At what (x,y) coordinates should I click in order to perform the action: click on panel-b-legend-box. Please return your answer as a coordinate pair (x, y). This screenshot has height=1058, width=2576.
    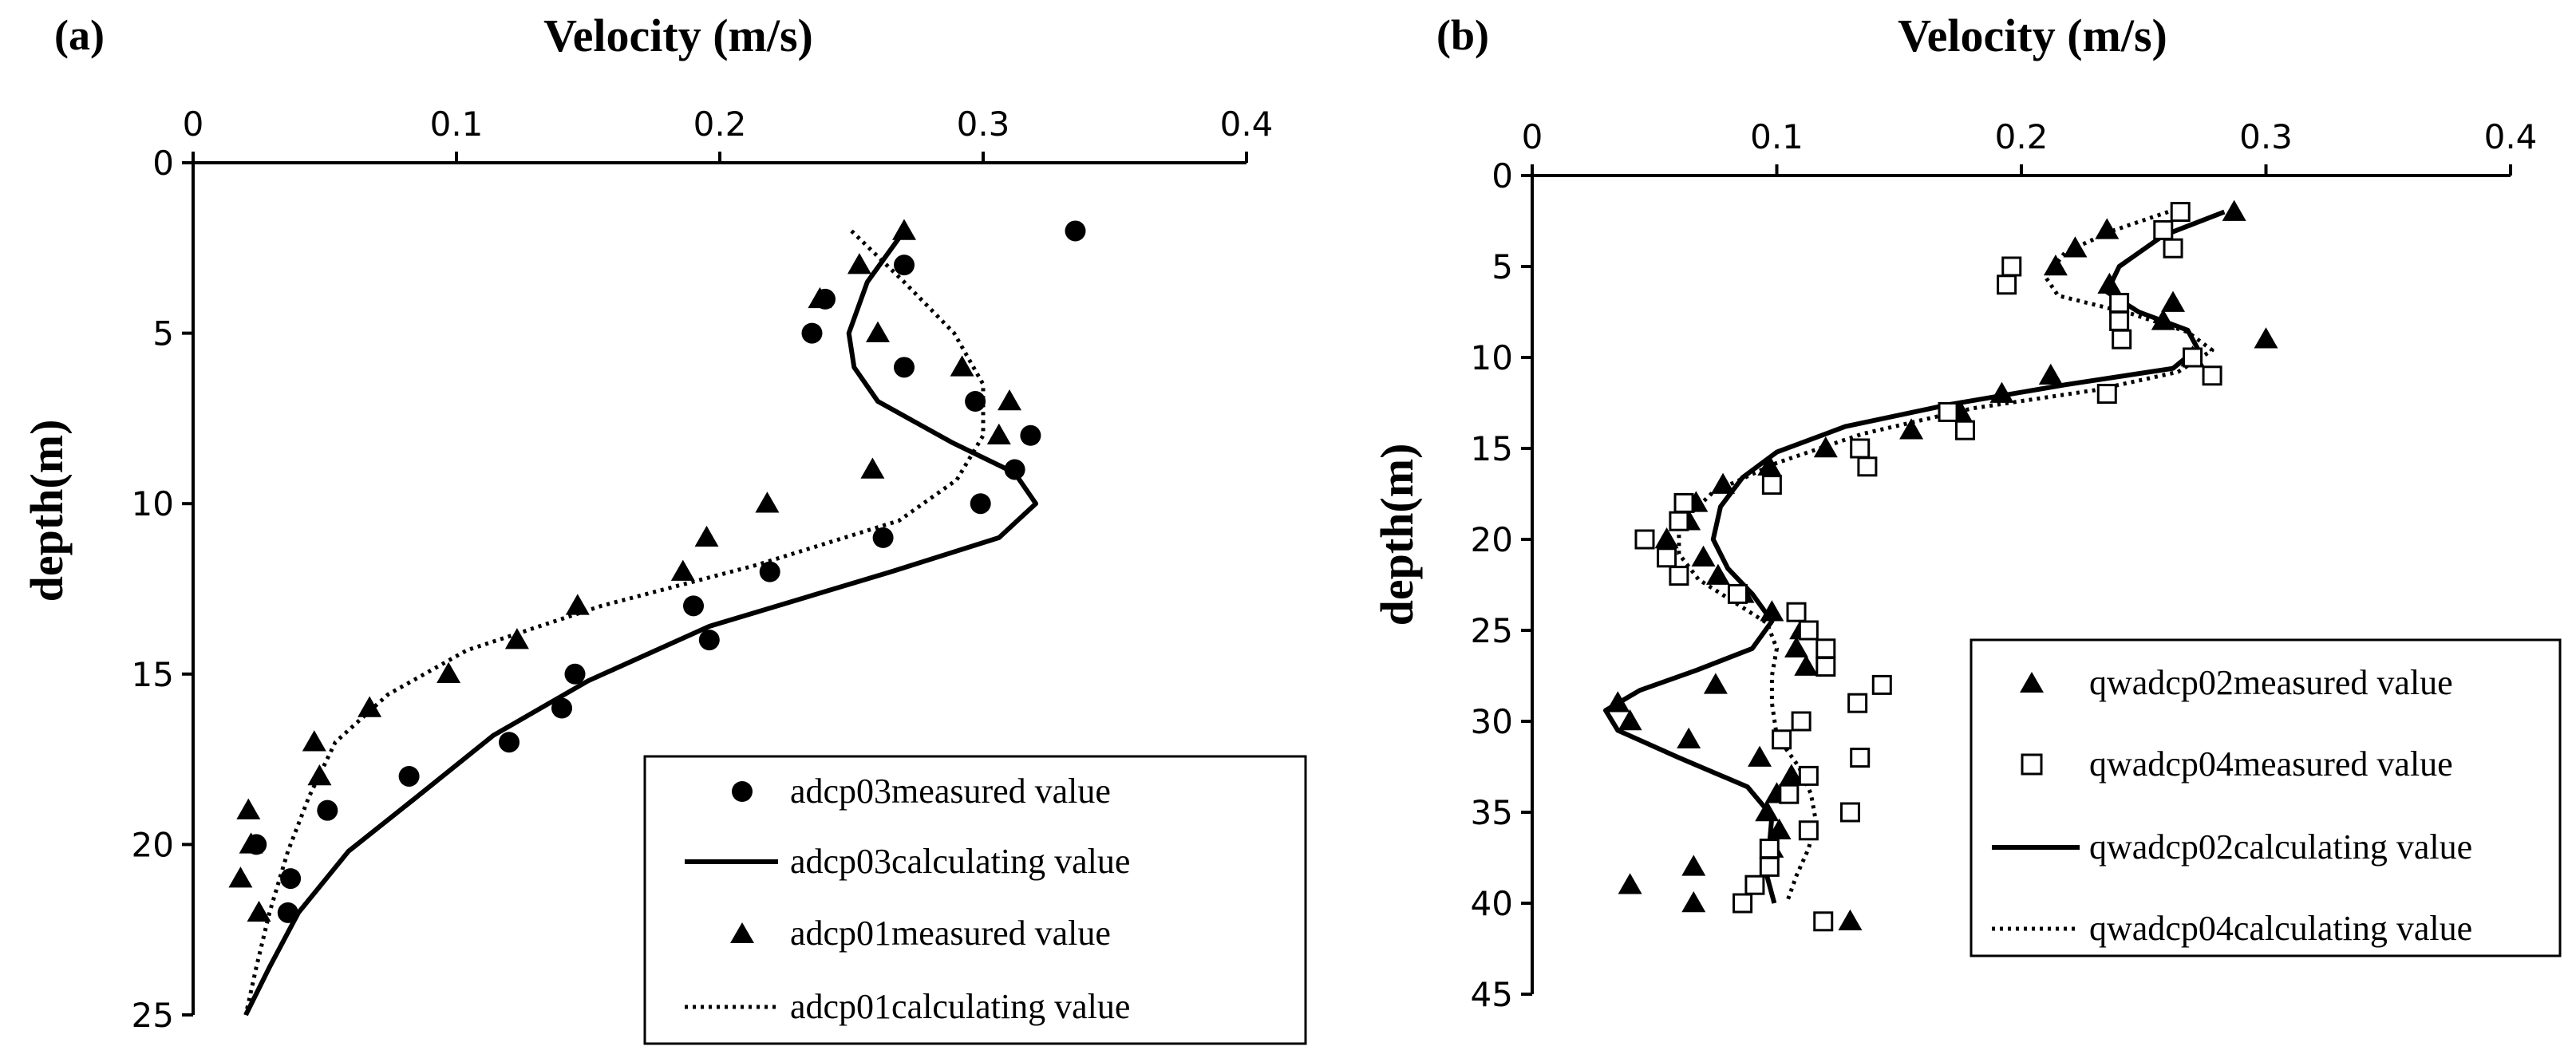
    Looking at the image, I should click on (2266, 798).